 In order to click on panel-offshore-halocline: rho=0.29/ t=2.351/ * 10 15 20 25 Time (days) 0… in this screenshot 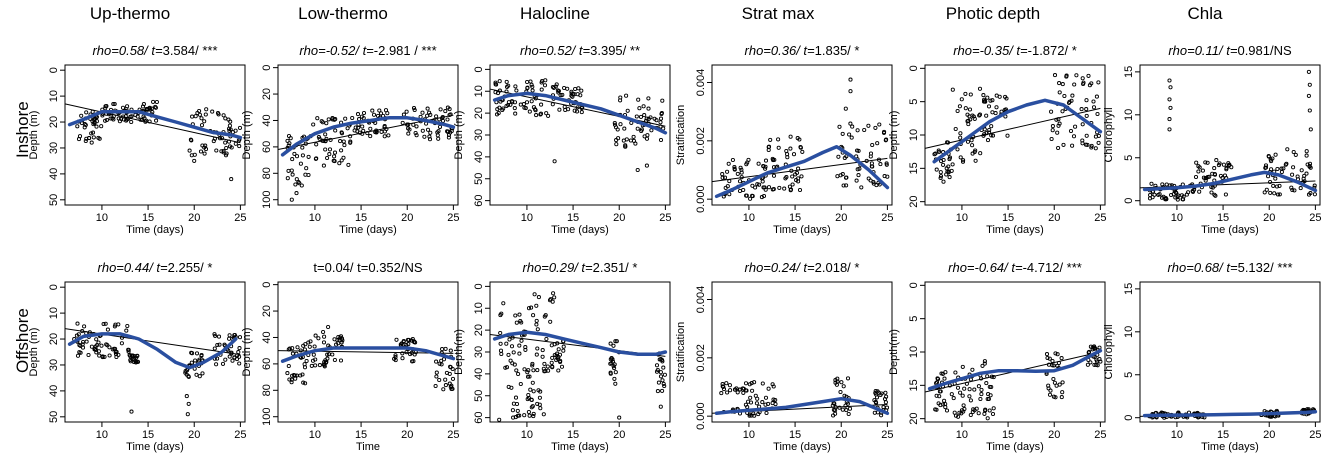, I will do `click(562, 356)`.